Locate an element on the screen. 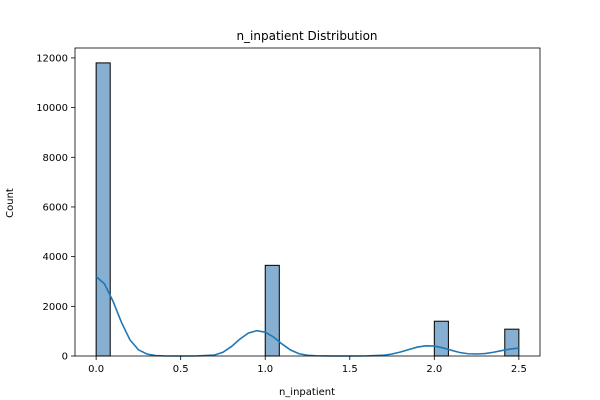 Image resolution: width=600 pixels, height=400 pixels. x-tick-label: 2.0 is located at coordinates (434, 369).